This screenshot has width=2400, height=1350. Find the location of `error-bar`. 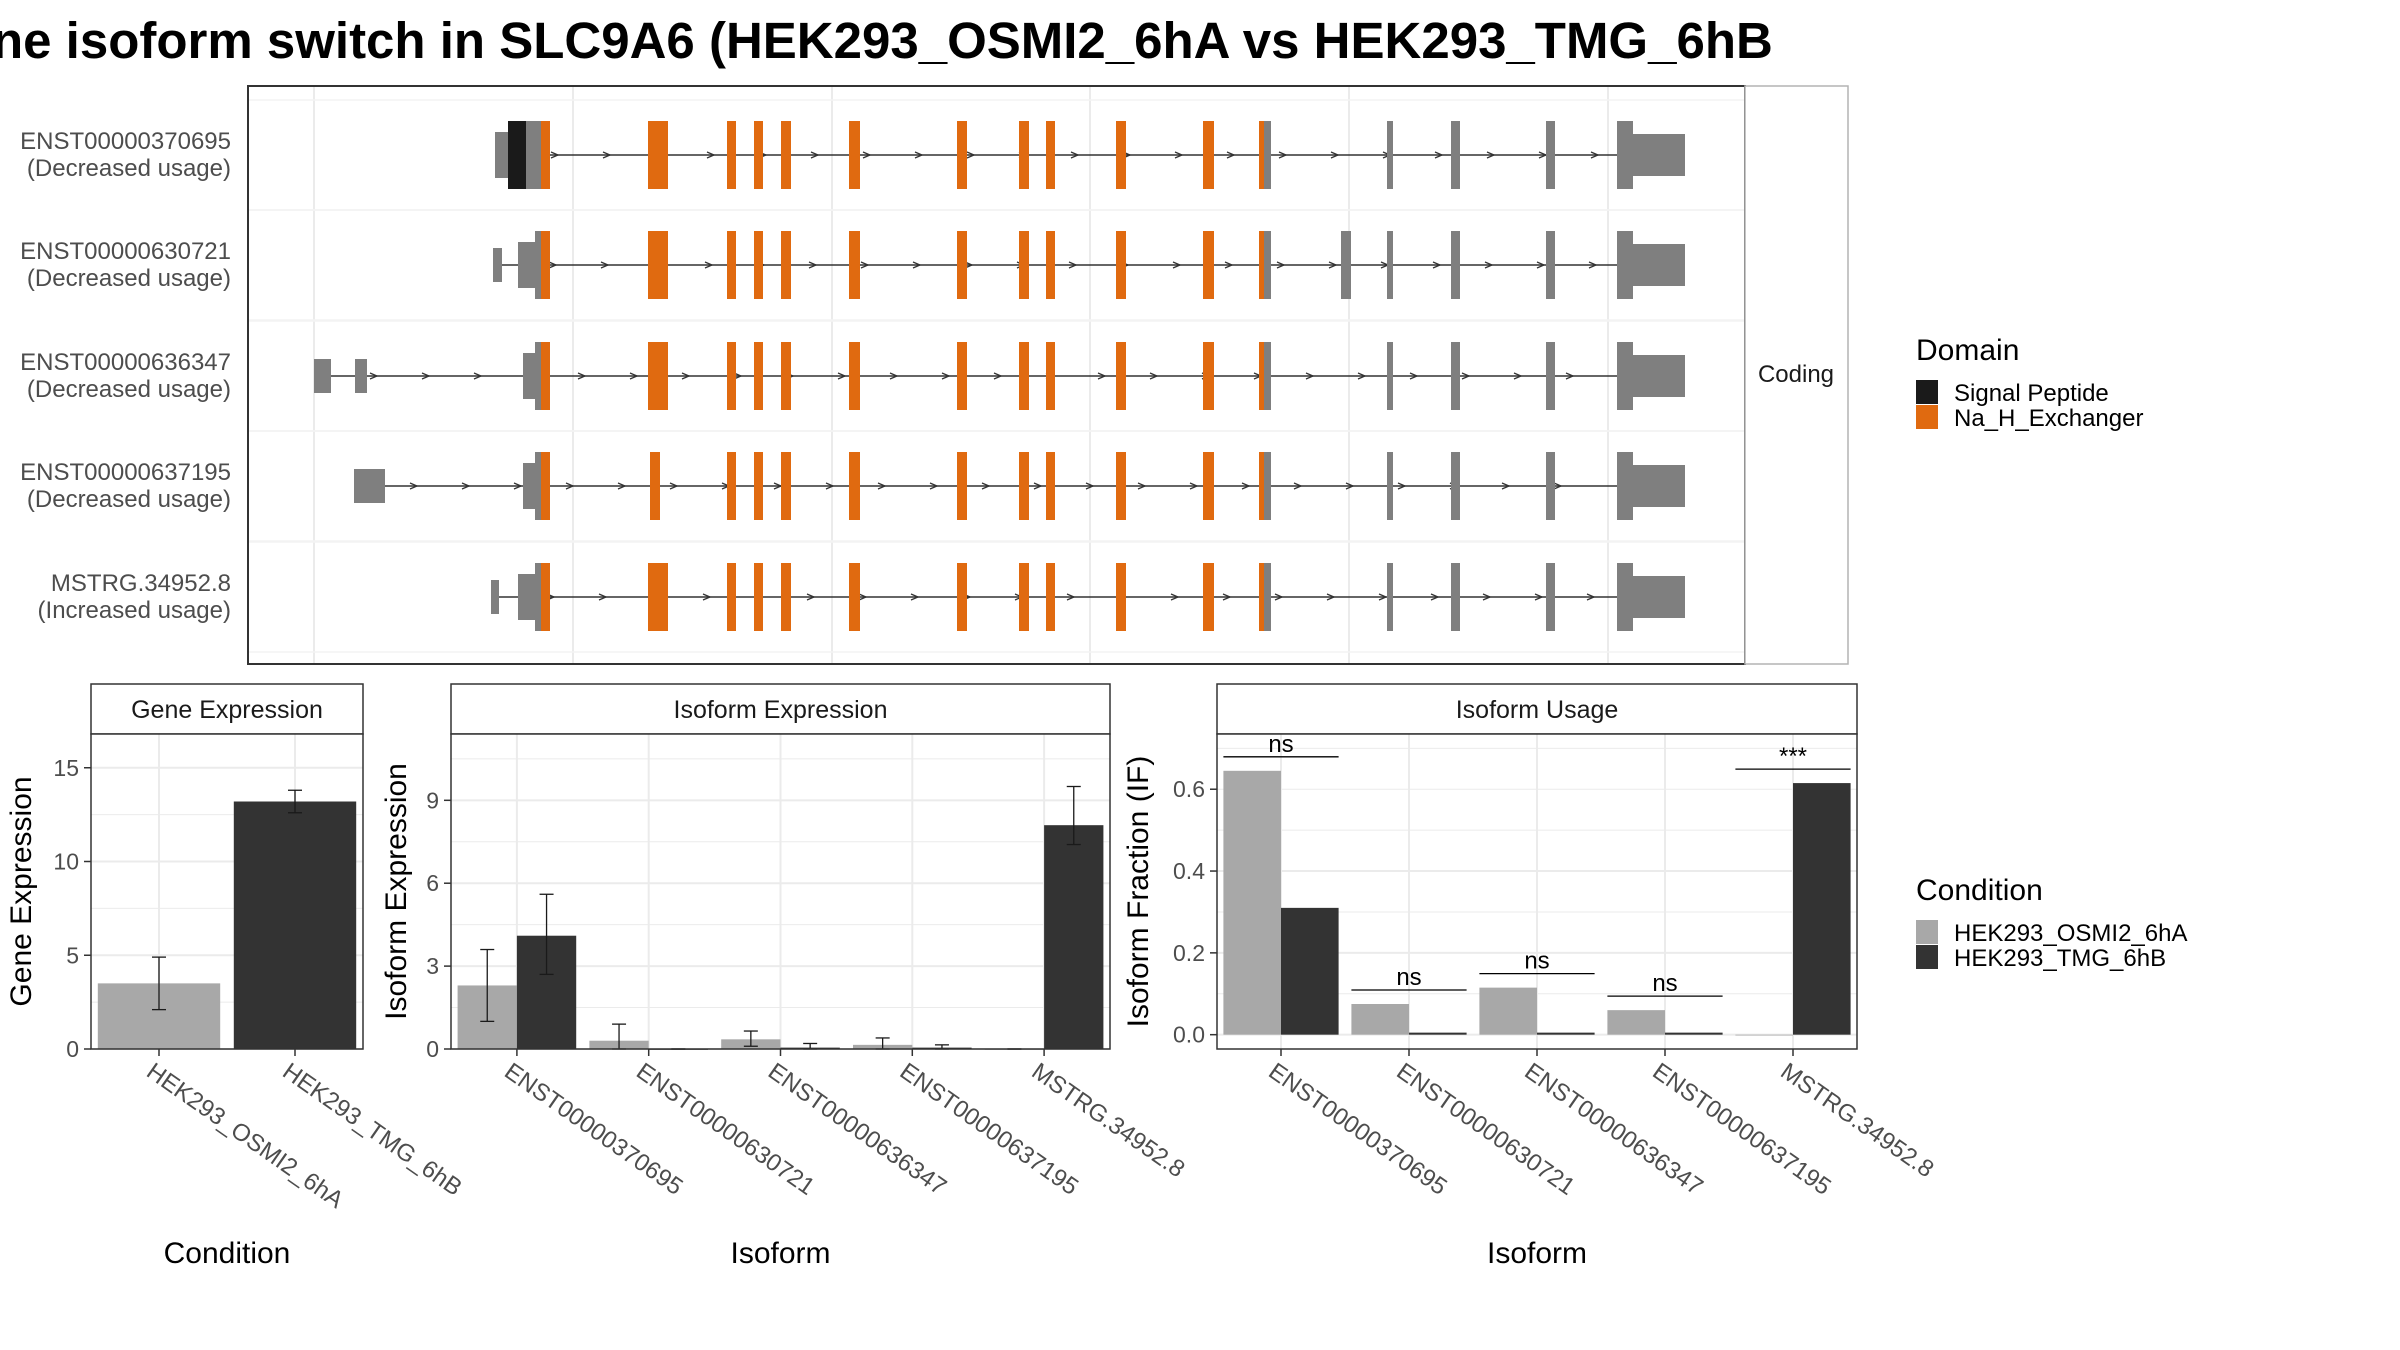

error-bar is located at coordinates (487, 985).